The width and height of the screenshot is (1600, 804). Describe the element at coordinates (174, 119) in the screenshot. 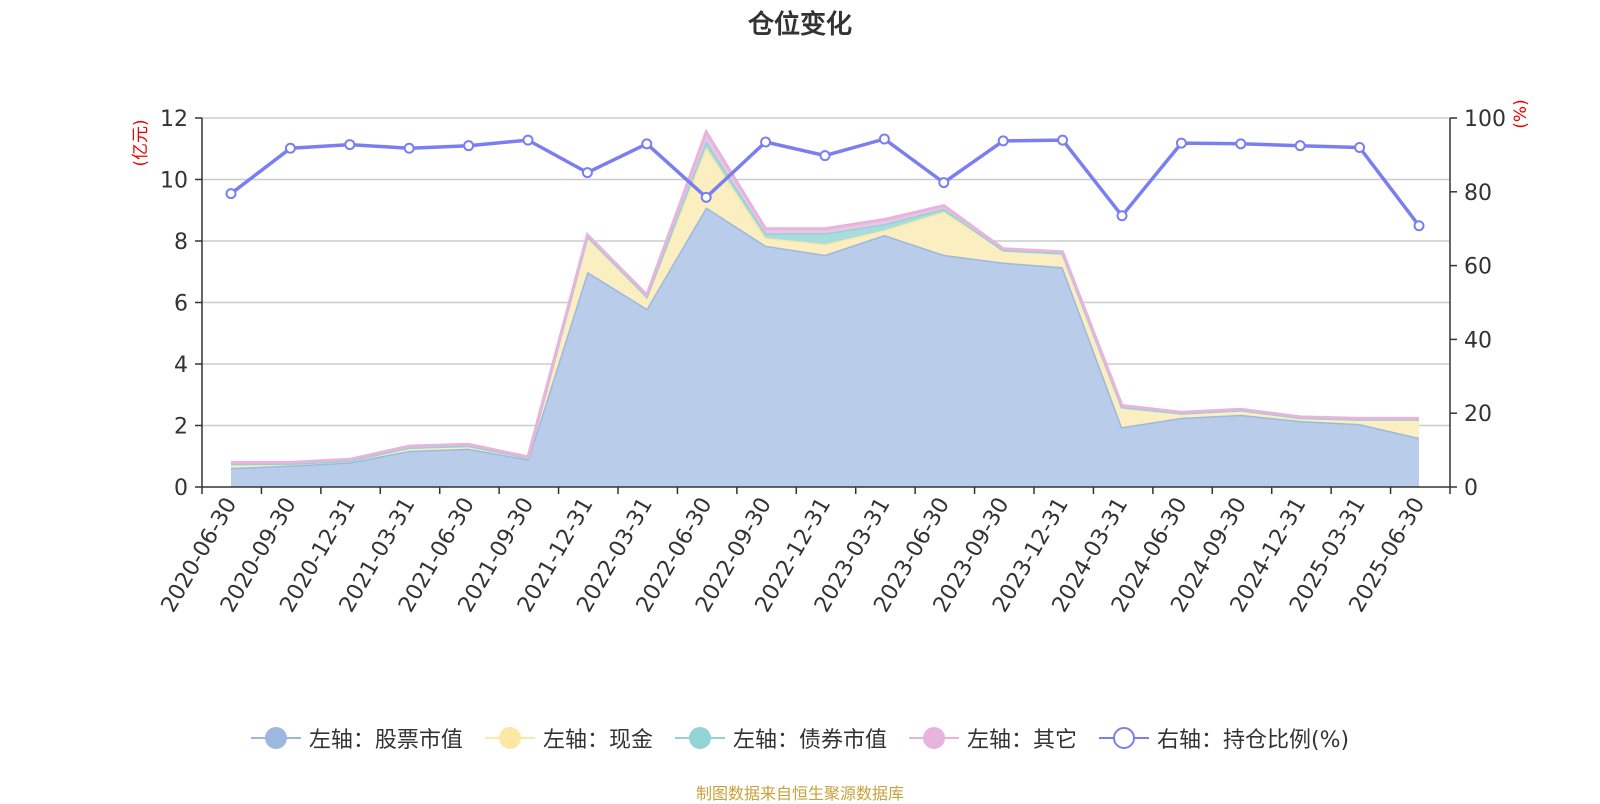

I see `y-left-tick-label: 12` at that location.